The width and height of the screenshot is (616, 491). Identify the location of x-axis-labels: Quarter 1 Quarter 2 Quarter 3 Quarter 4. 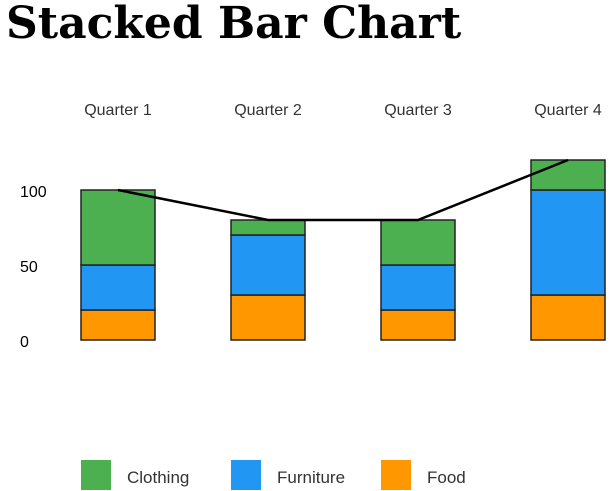
(343, 110).